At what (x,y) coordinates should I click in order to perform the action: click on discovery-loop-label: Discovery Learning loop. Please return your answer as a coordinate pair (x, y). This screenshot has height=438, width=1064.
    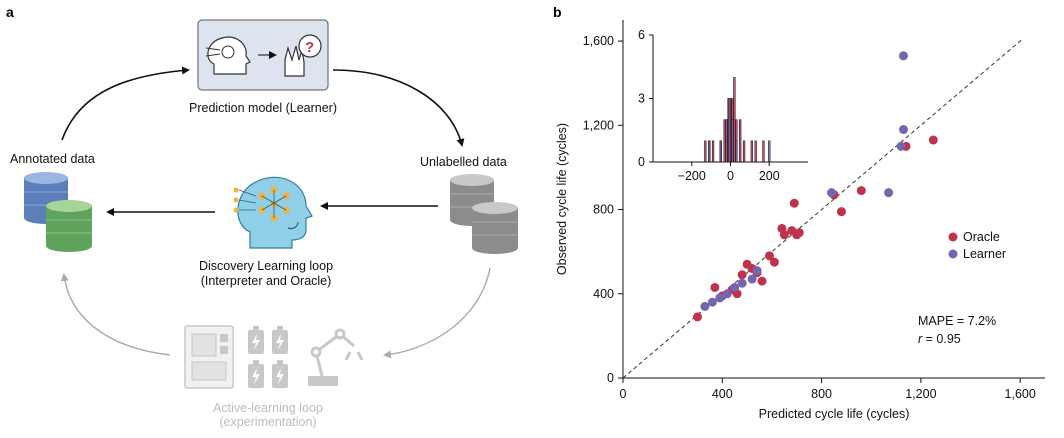
    Looking at the image, I should click on (266, 266).